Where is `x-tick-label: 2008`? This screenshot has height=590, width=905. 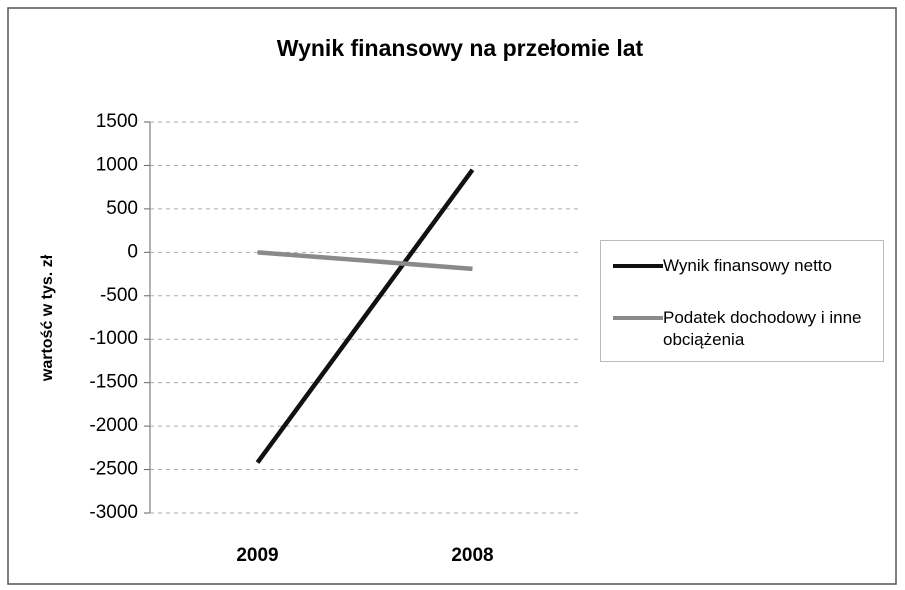
x-tick-label: 2008 is located at coordinates (472, 555).